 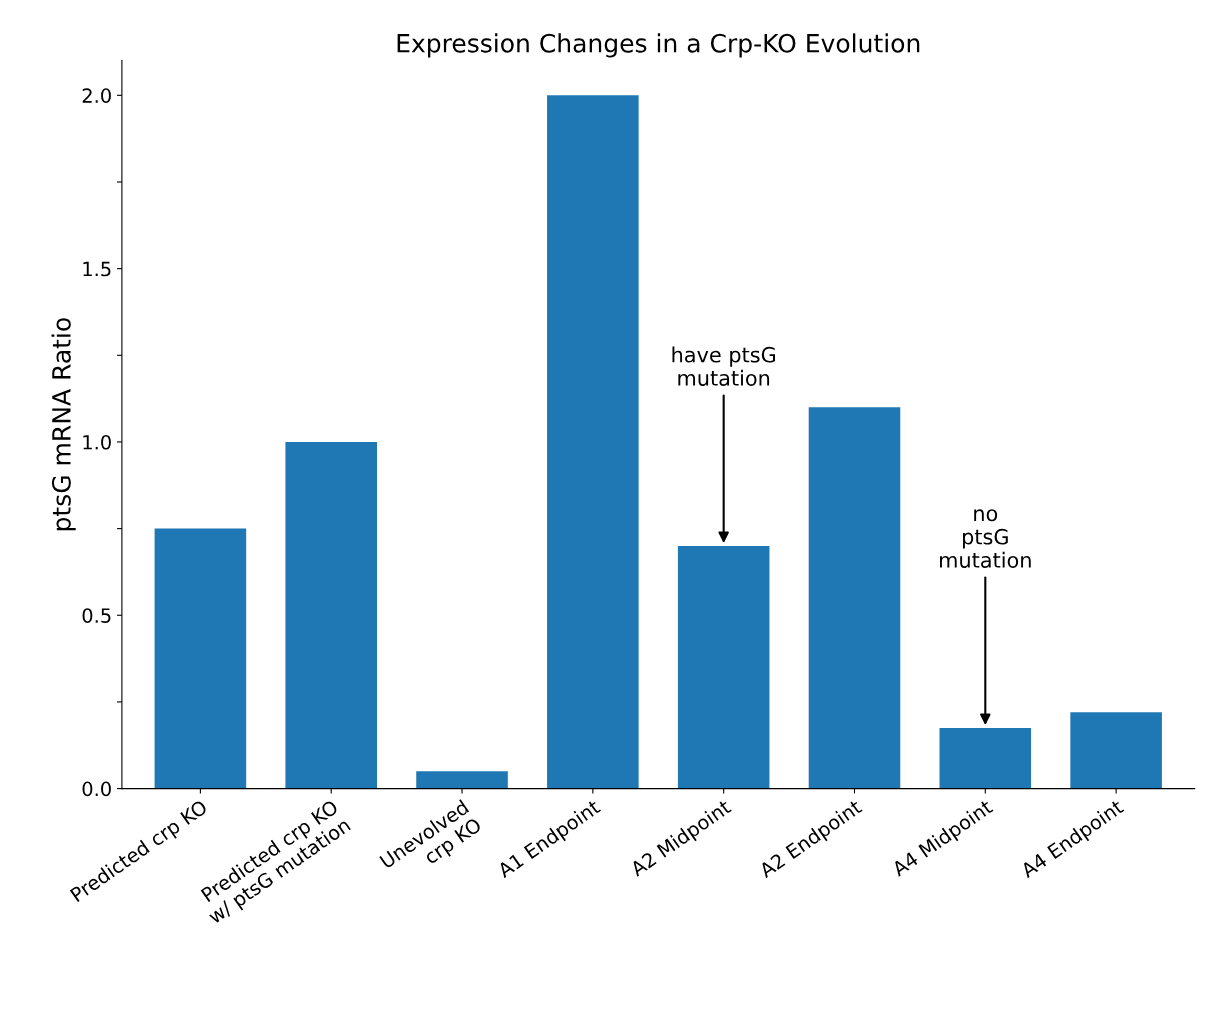 What do you see at coordinates (985, 538) in the screenshot?
I see `annotation: no ptsG mutation` at bounding box center [985, 538].